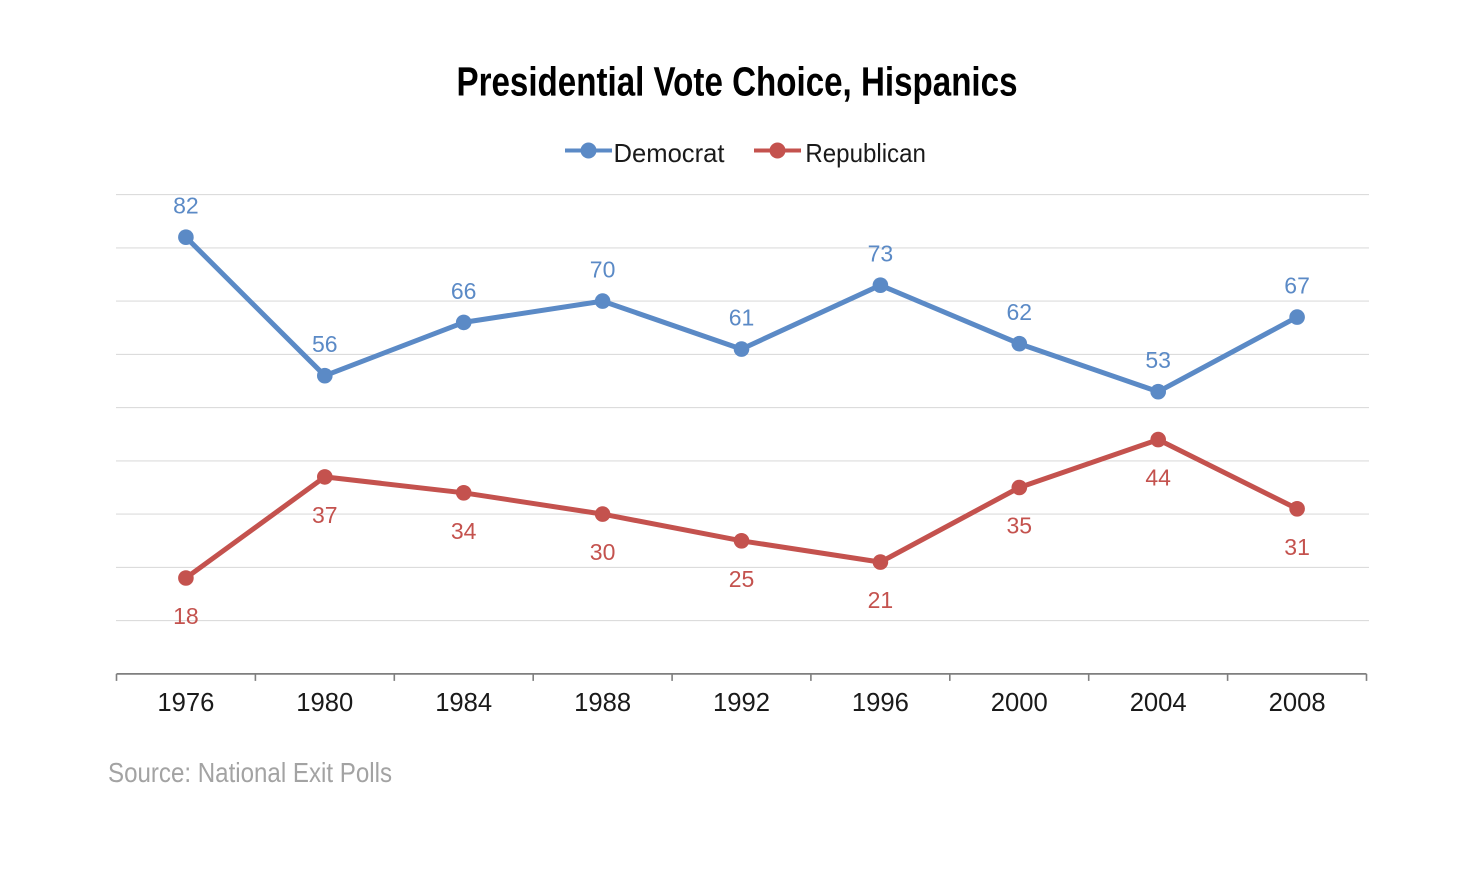 The image size is (1480, 881). Describe the element at coordinates (603, 270) in the screenshot. I see `svg-text: 70` at that location.